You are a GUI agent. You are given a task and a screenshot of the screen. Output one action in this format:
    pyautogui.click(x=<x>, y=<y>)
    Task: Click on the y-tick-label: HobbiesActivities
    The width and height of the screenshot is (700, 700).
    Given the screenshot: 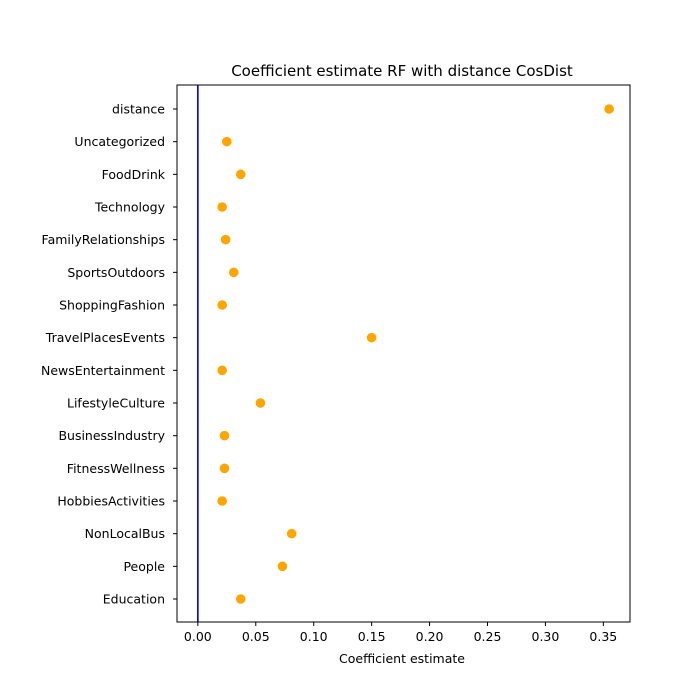 What is the action you would take?
    pyautogui.click(x=111, y=501)
    